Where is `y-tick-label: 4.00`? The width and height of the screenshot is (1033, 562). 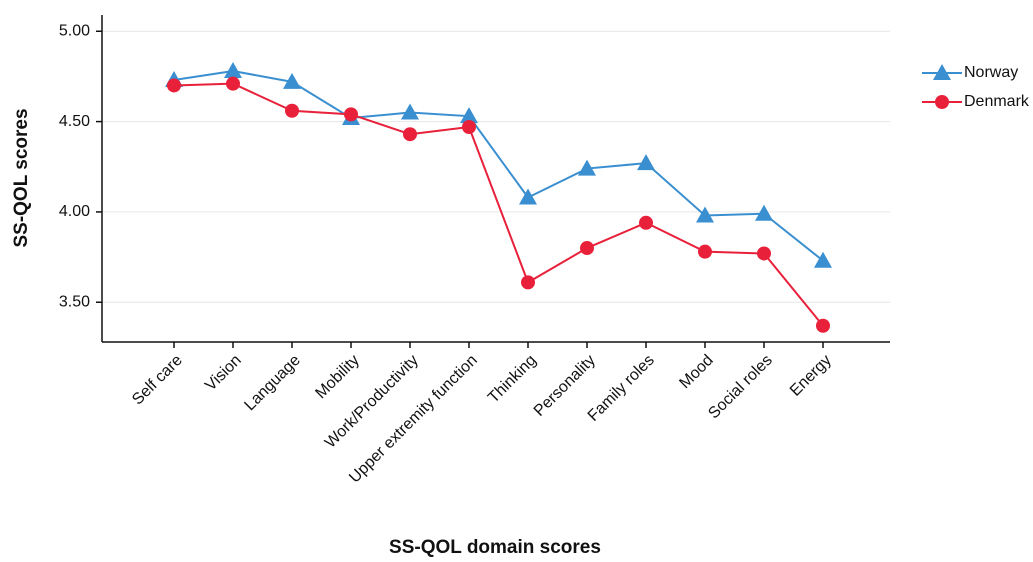 y-tick-label: 4.00 is located at coordinates (74, 211).